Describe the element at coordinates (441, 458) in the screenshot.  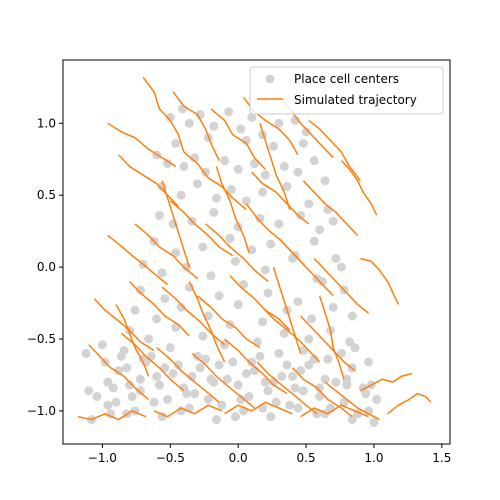
I see `x-tick-label: 1.5` at that location.